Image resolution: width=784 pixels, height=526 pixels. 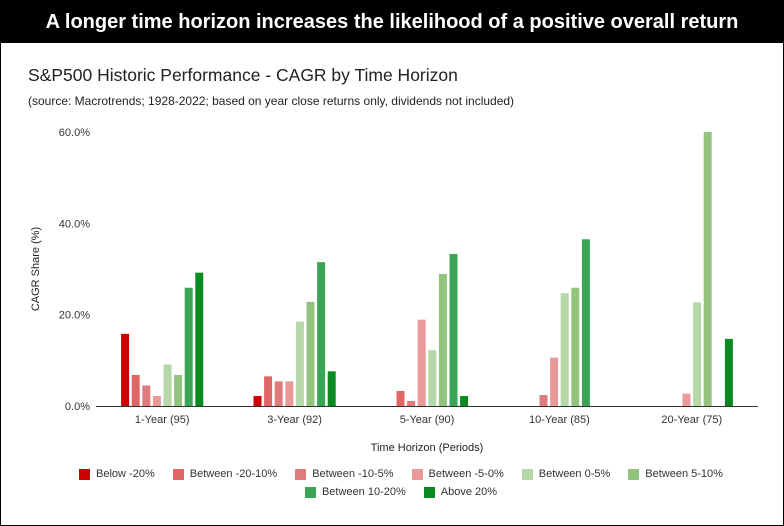 What do you see at coordinates (469, 492) in the screenshot?
I see `legend-label: Above 20%` at bounding box center [469, 492].